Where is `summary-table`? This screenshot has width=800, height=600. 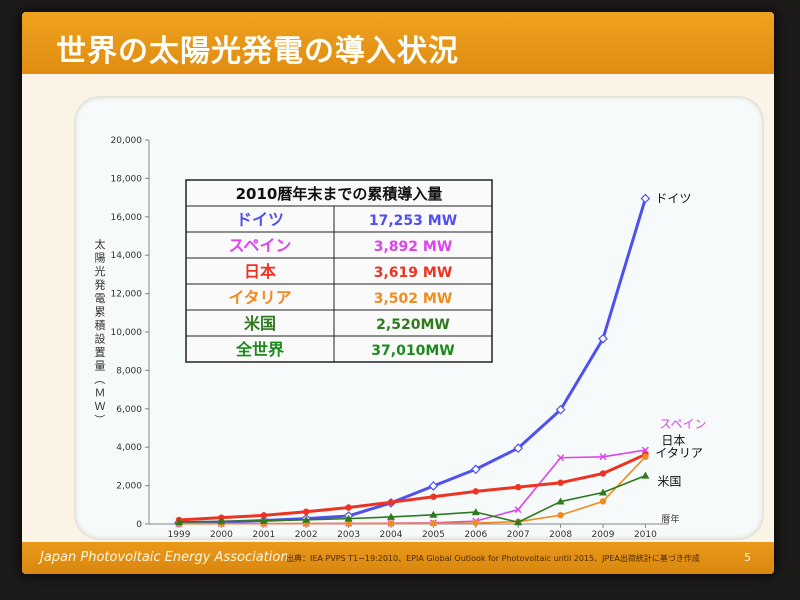
summary-table is located at coordinates (339, 271).